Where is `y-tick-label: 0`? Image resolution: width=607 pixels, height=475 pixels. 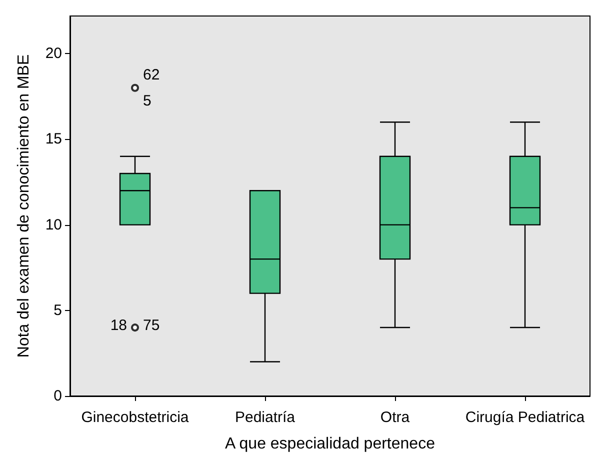 y-tick-label: 0 is located at coordinates (58, 396).